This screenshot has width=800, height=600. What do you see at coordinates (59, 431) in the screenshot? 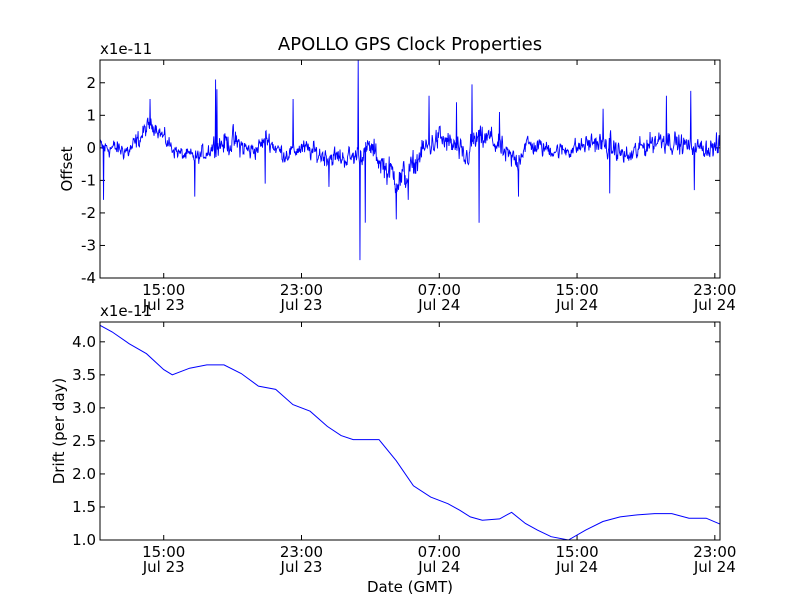
I see `drift-plot-ylabel: Drift (per day)` at bounding box center [59, 431].